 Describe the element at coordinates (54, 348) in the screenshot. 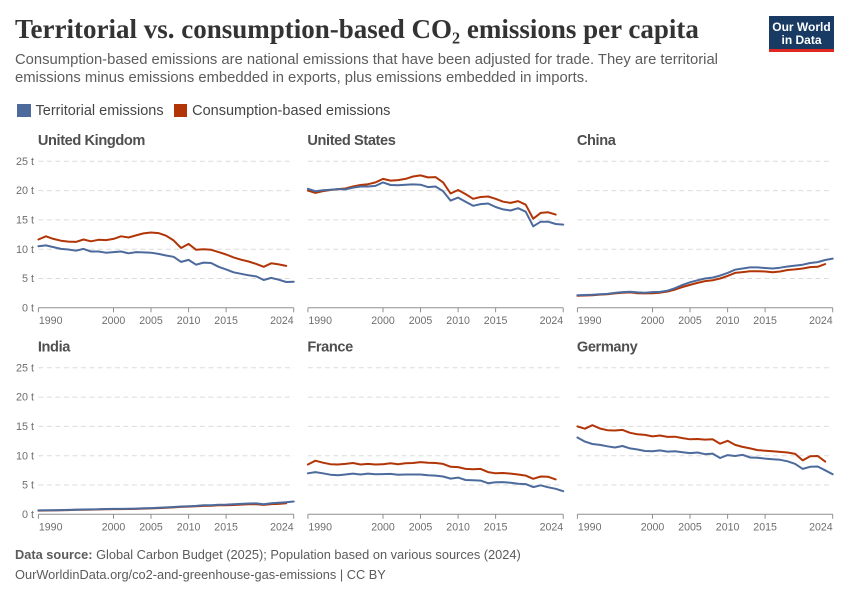

I see `svg-text: India` at that location.